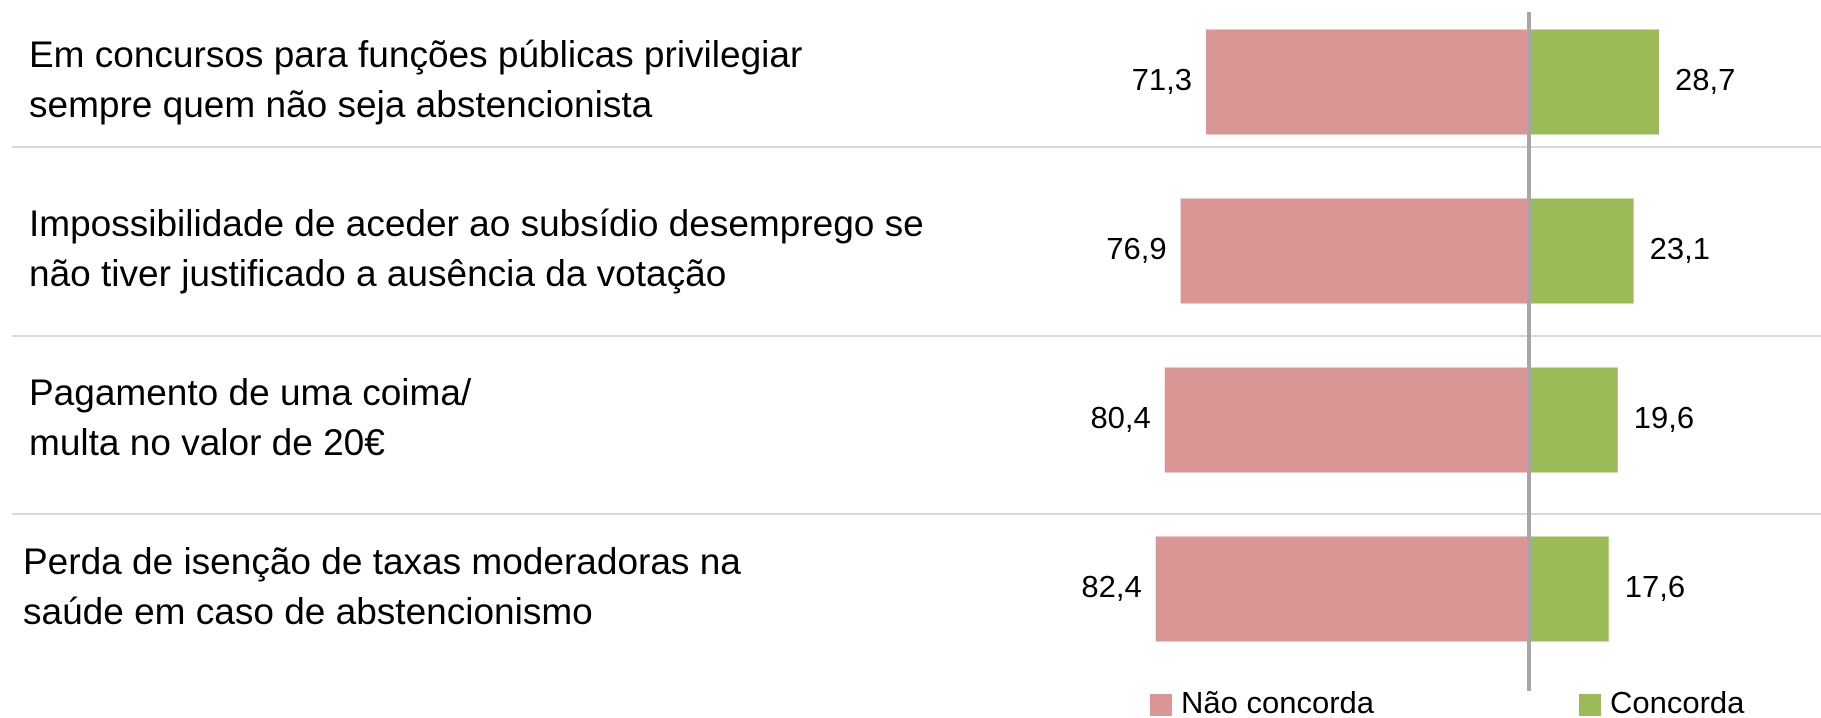 Image resolution: width=1821 pixels, height=718 pixels. What do you see at coordinates (1120, 417) in the screenshot?
I see `value-label: 80,4` at bounding box center [1120, 417].